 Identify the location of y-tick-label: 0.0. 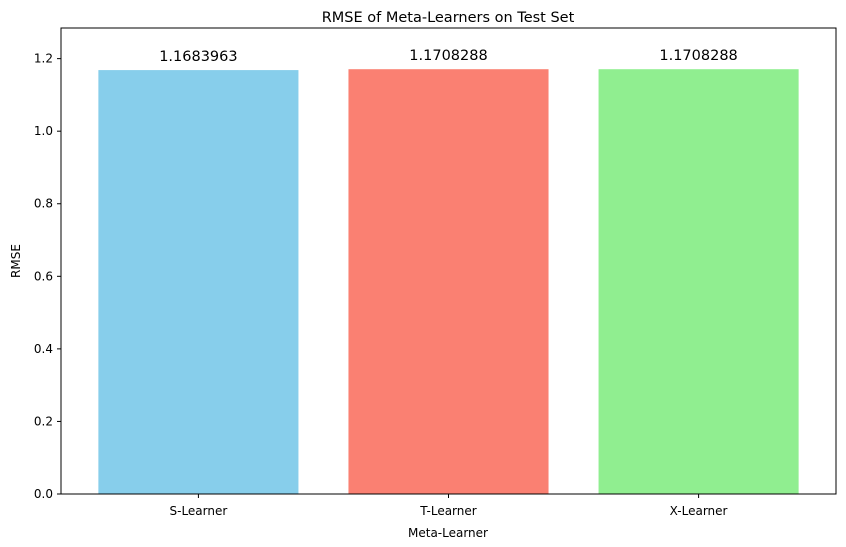
(43, 494).